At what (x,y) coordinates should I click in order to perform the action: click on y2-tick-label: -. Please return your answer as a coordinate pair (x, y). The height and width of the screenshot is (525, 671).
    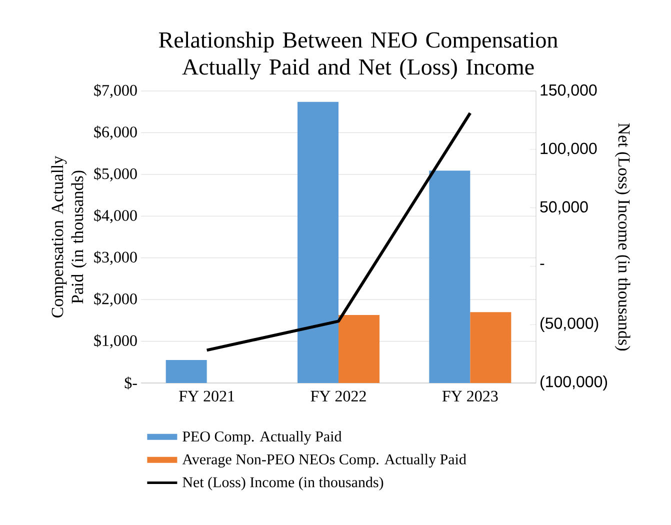
    Looking at the image, I should click on (542, 265).